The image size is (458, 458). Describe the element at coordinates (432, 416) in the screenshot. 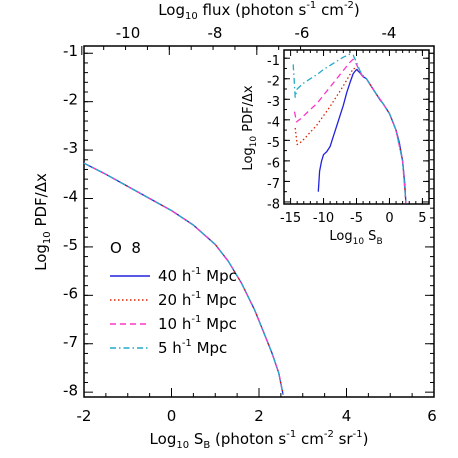

I see `x-tick-label: 6` at that location.